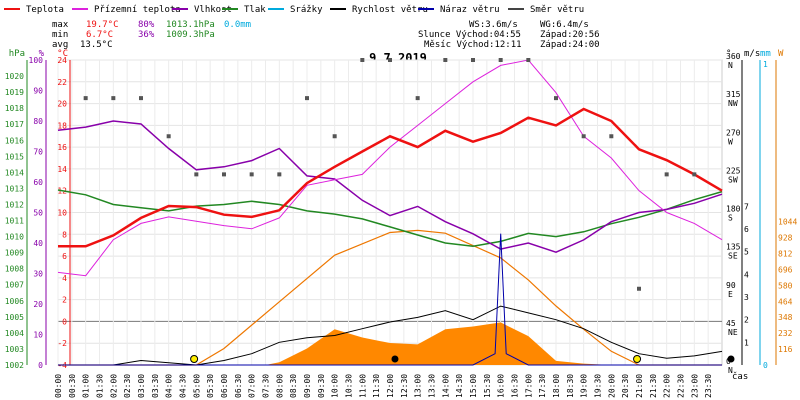 The height and width of the screenshot is (400, 800). I want to click on percent-axis-tick: 30, so click(38, 274).